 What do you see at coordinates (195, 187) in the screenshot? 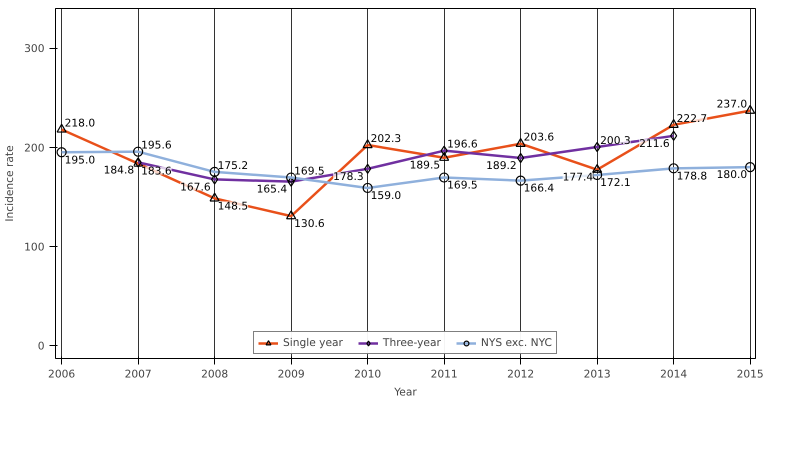
I see `data-label: 167.6` at bounding box center [195, 187].